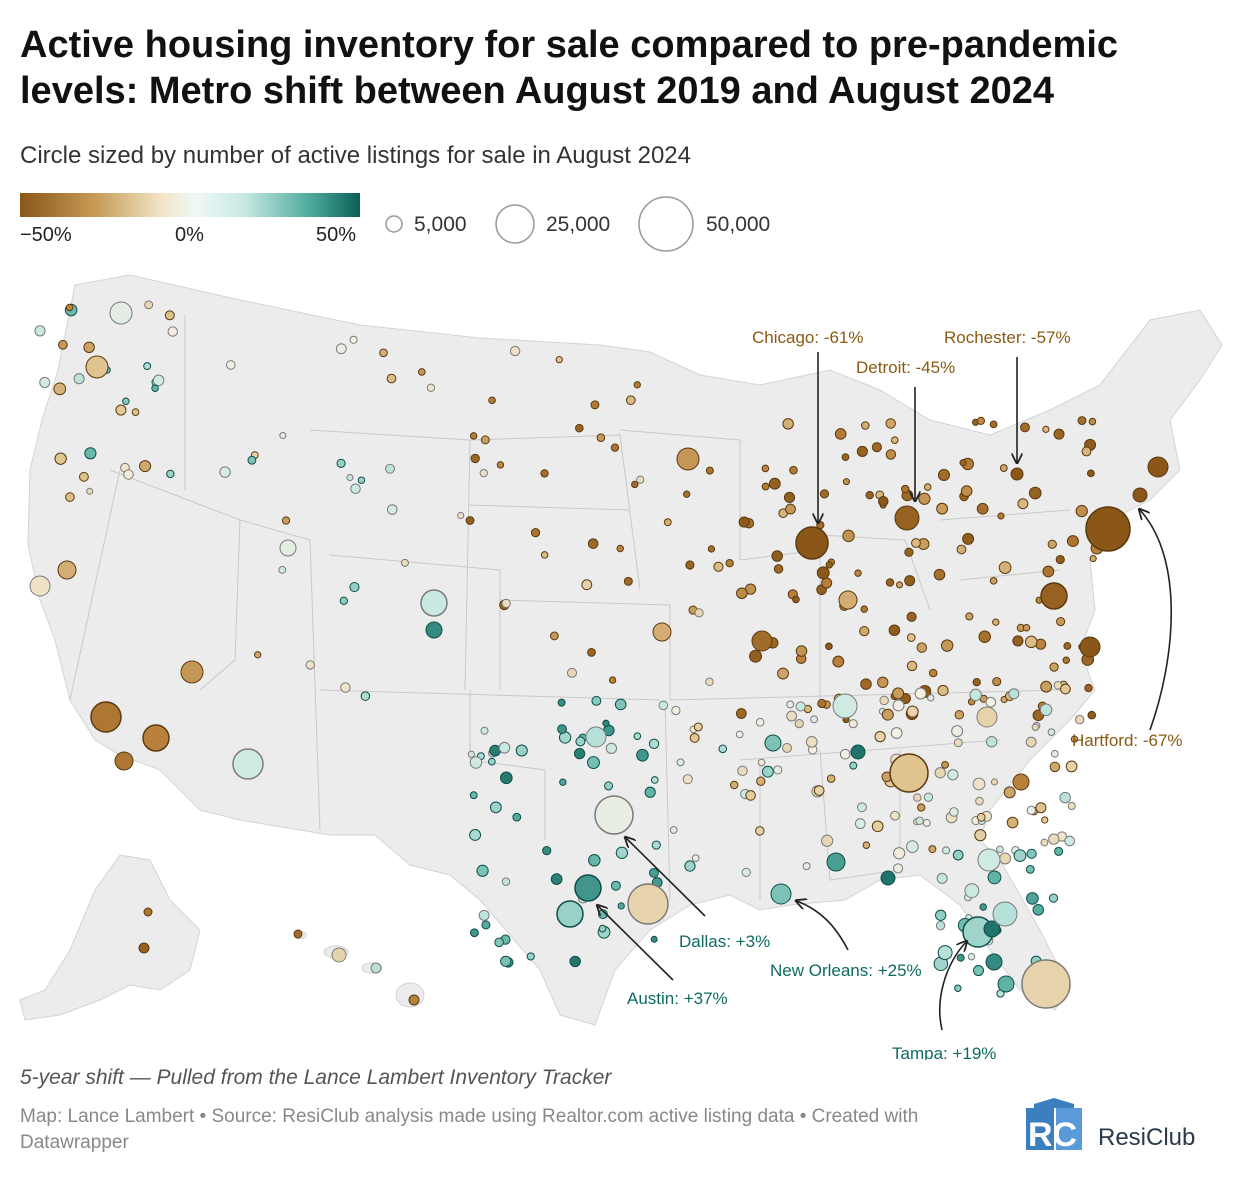 The image size is (1240, 1178). Describe the element at coordinates (148, 912) in the screenshot. I see `metro-bubble-anchorage` at that location.